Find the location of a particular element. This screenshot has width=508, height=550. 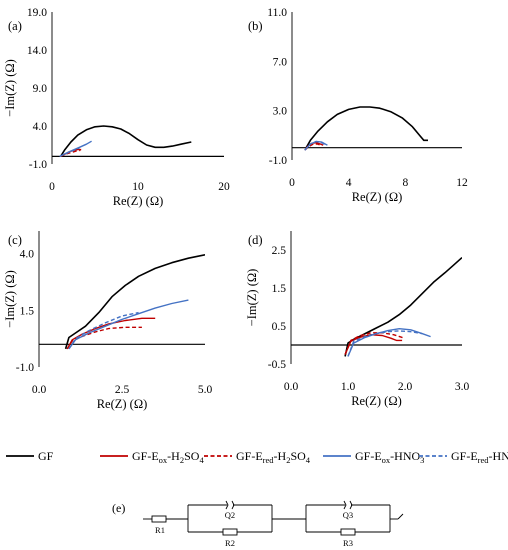

x-tick-label: 10 is located at coordinates (138, 187).